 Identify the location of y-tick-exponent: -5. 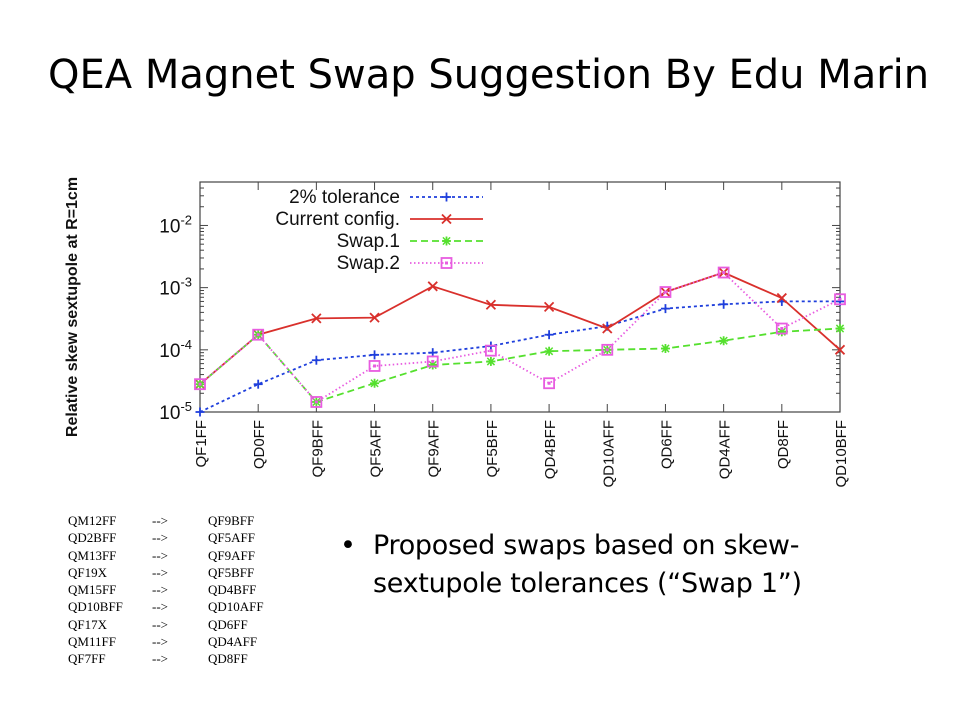
(186, 406).